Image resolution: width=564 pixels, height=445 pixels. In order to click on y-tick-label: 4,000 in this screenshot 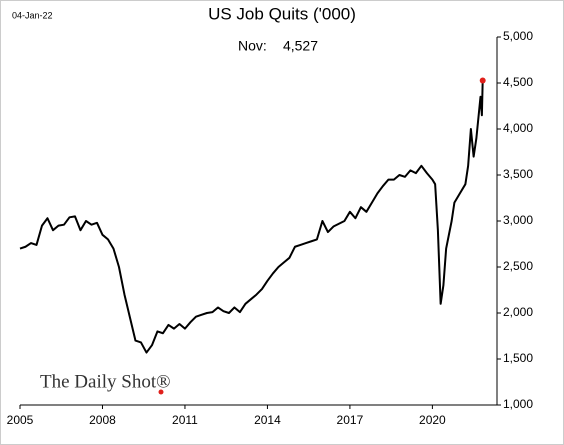, I will do `click(518, 128)`.